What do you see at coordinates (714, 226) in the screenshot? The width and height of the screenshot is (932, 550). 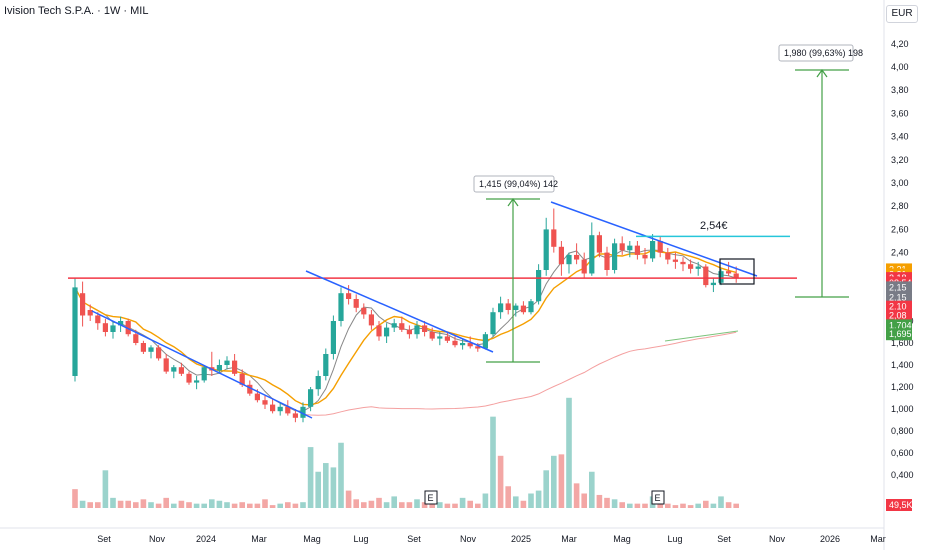 I see `target-price-label: 2,54€` at bounding box center [714, 226].